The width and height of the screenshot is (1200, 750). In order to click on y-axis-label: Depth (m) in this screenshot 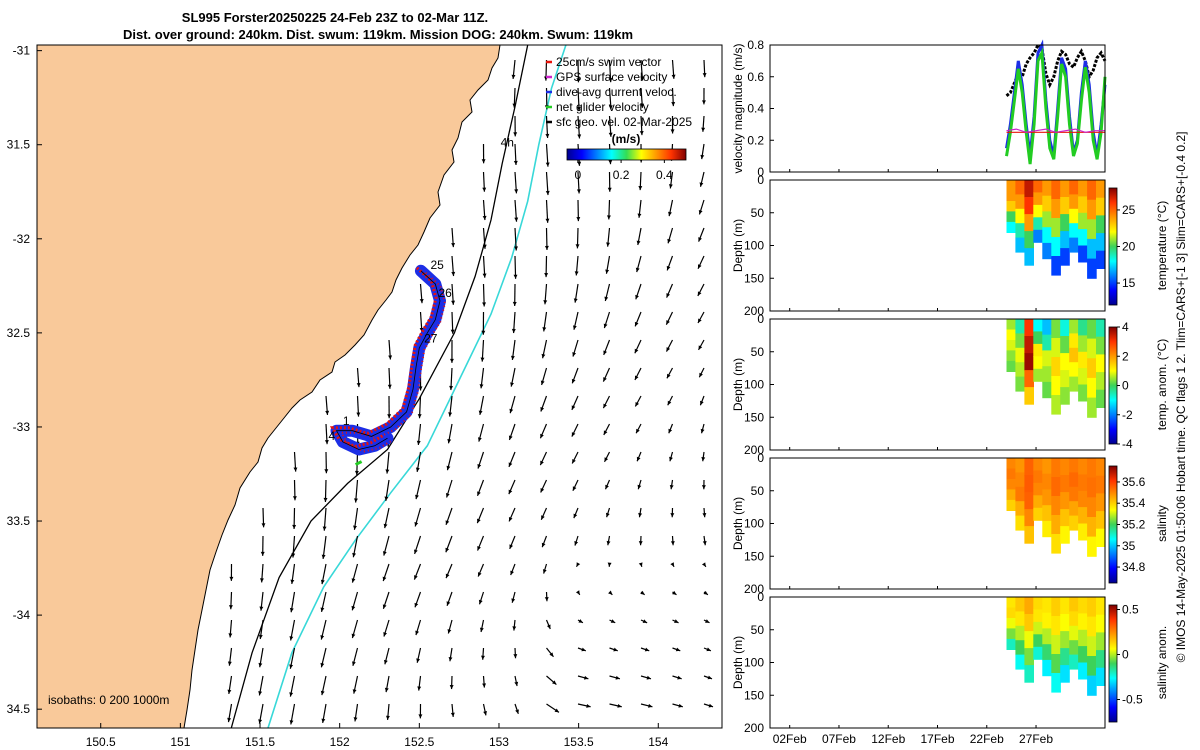, I will do `click(738, 662)`.